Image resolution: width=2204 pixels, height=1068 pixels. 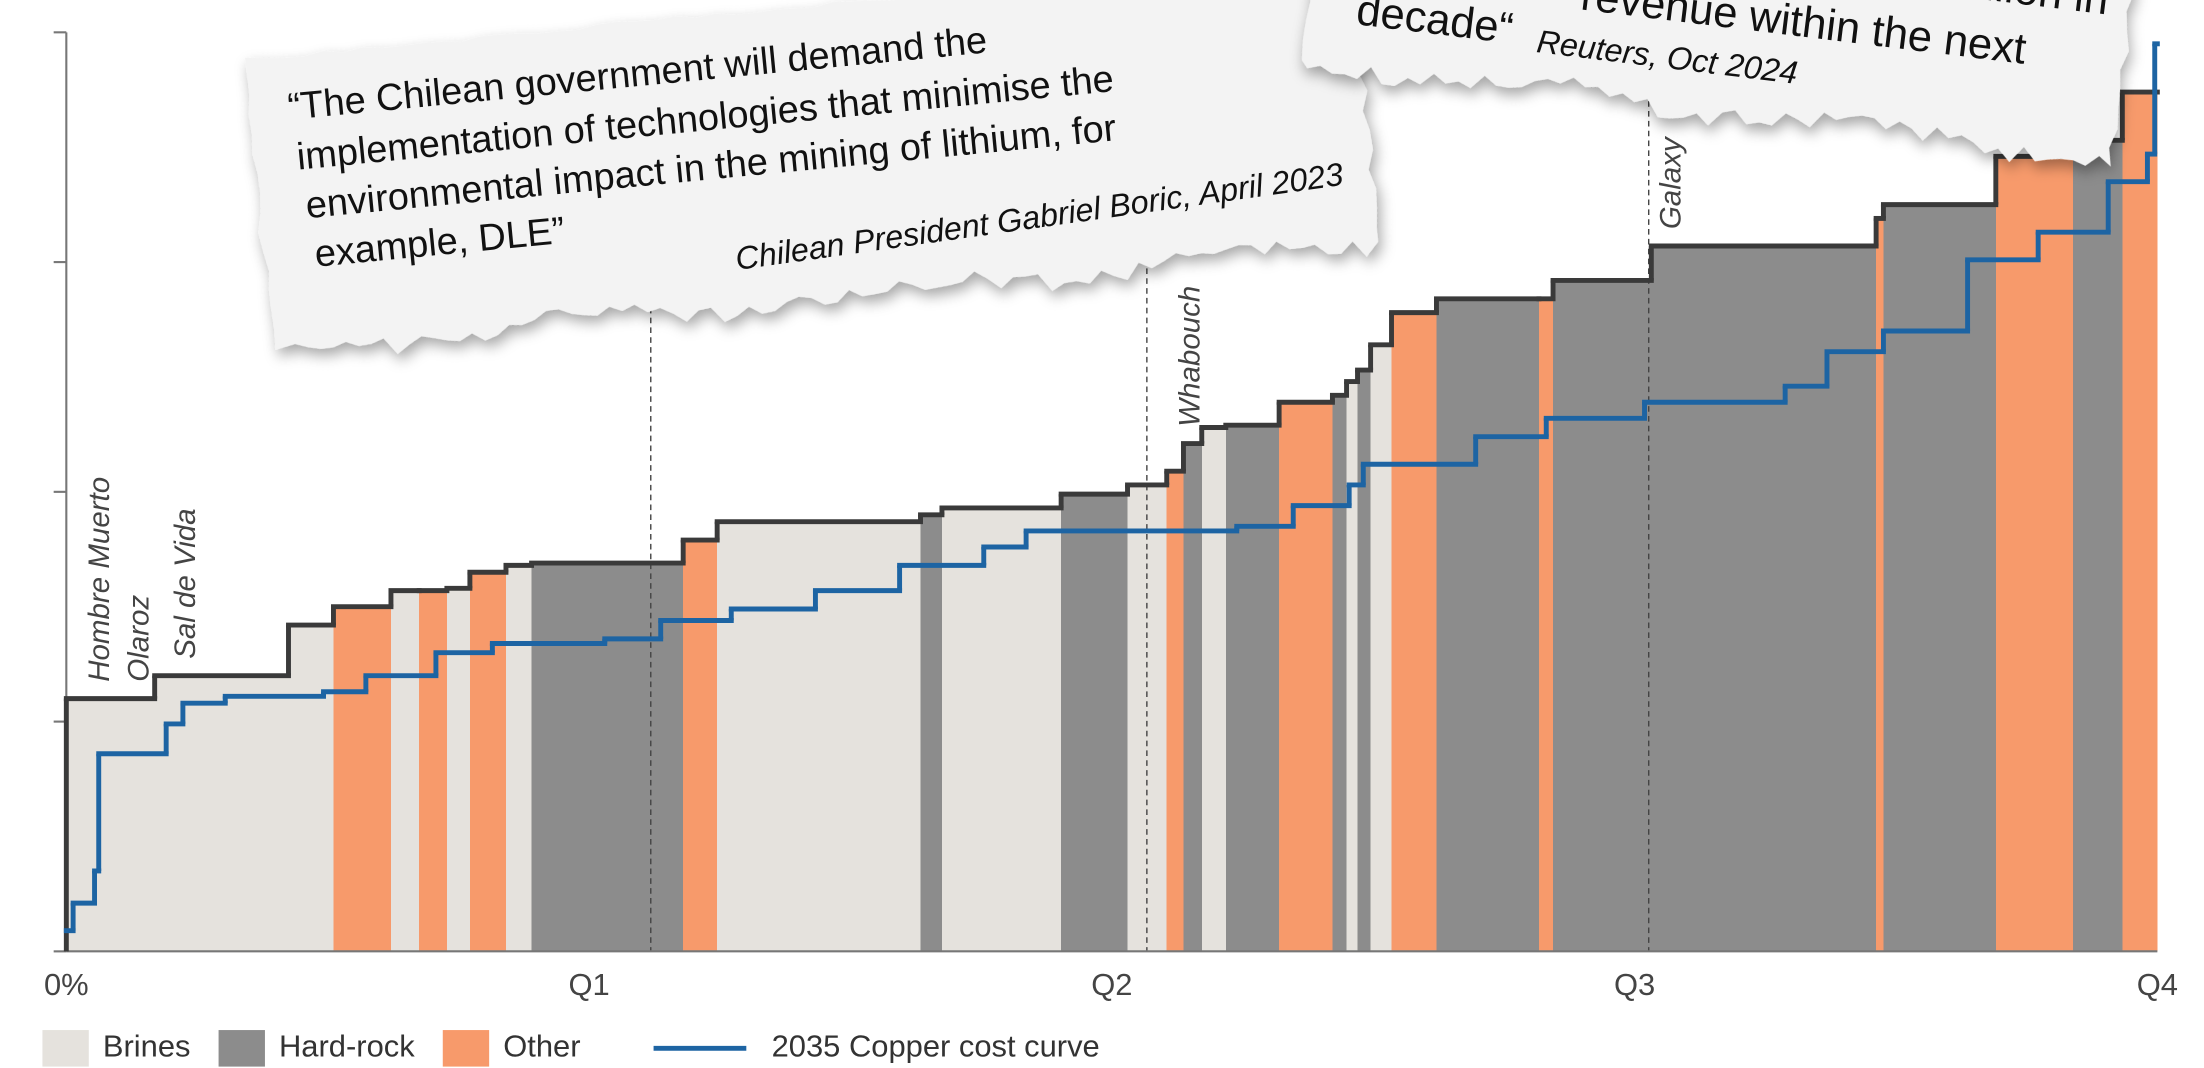 I want to click on legend-label: Other, so click(x=541, y=1045).